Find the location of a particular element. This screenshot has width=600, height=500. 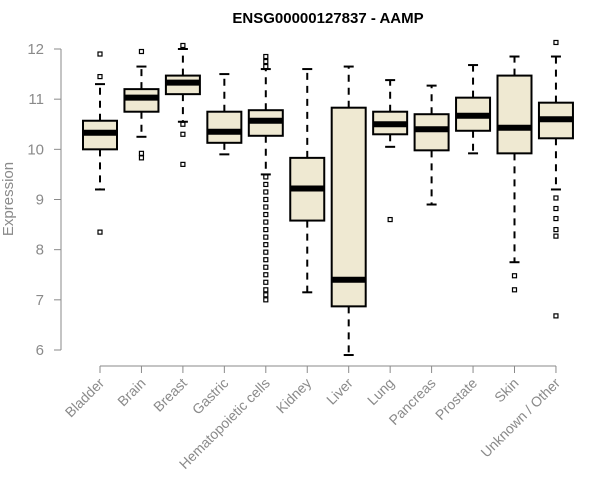

x-tick-label: Skin is located at coordinates (506, 390).